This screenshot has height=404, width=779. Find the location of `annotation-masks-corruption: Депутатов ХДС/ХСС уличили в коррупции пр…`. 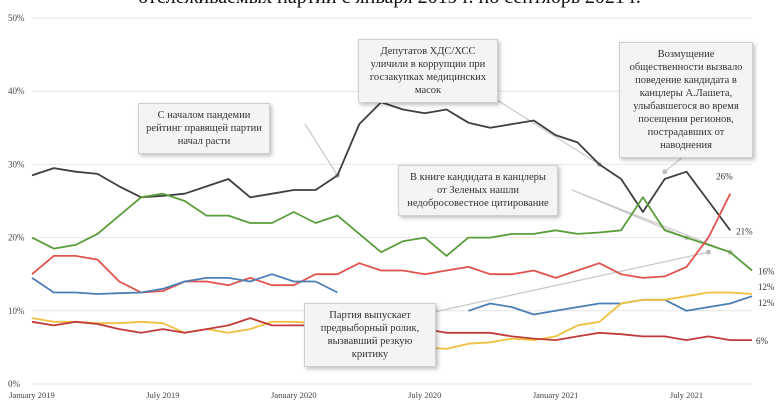

annotation-masks-corruption: Депутатов ХДС/ХСС уличили в коррупции пр… is located at coordinates (428, 71).